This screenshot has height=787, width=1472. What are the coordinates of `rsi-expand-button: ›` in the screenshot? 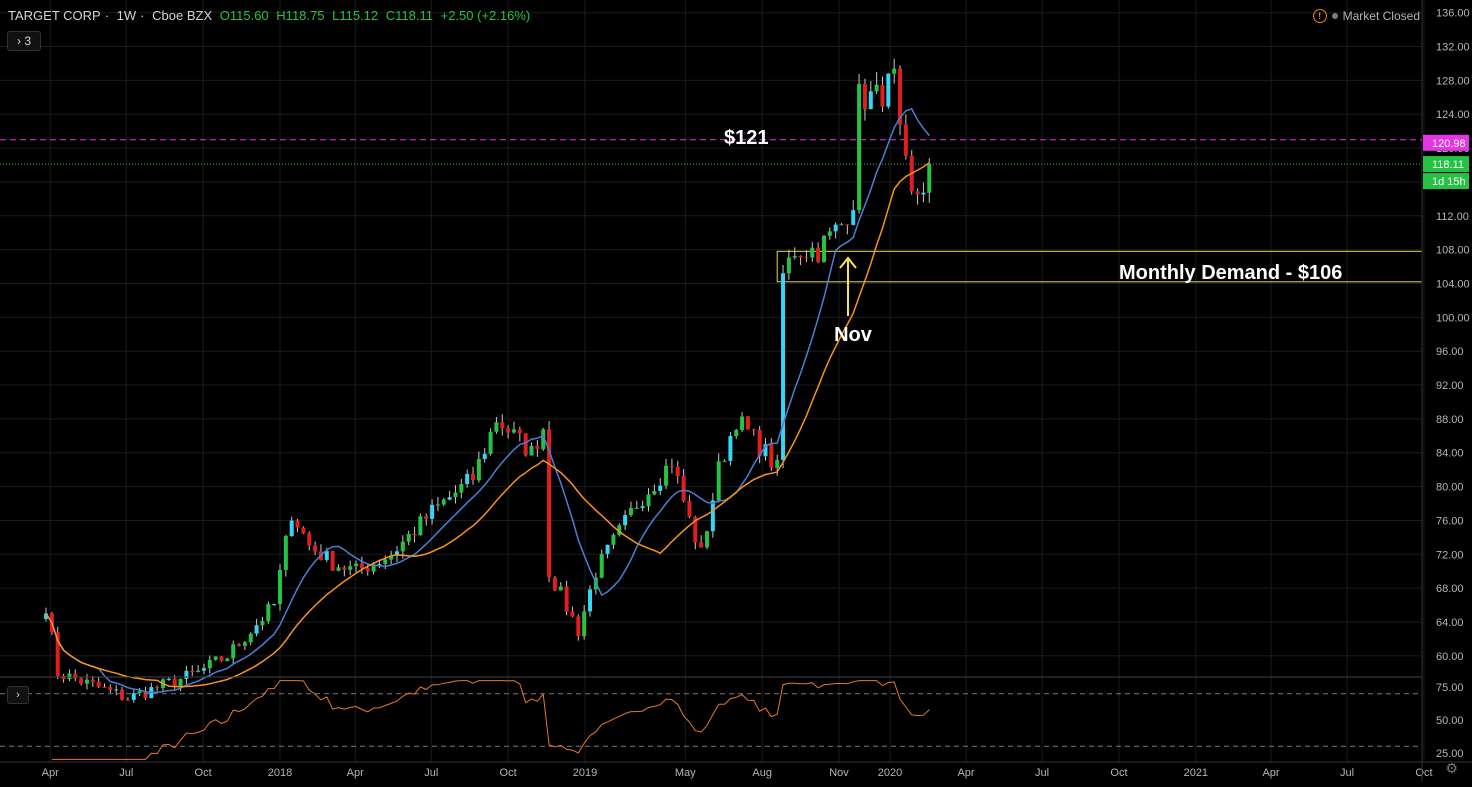 It's located at (18, 695).